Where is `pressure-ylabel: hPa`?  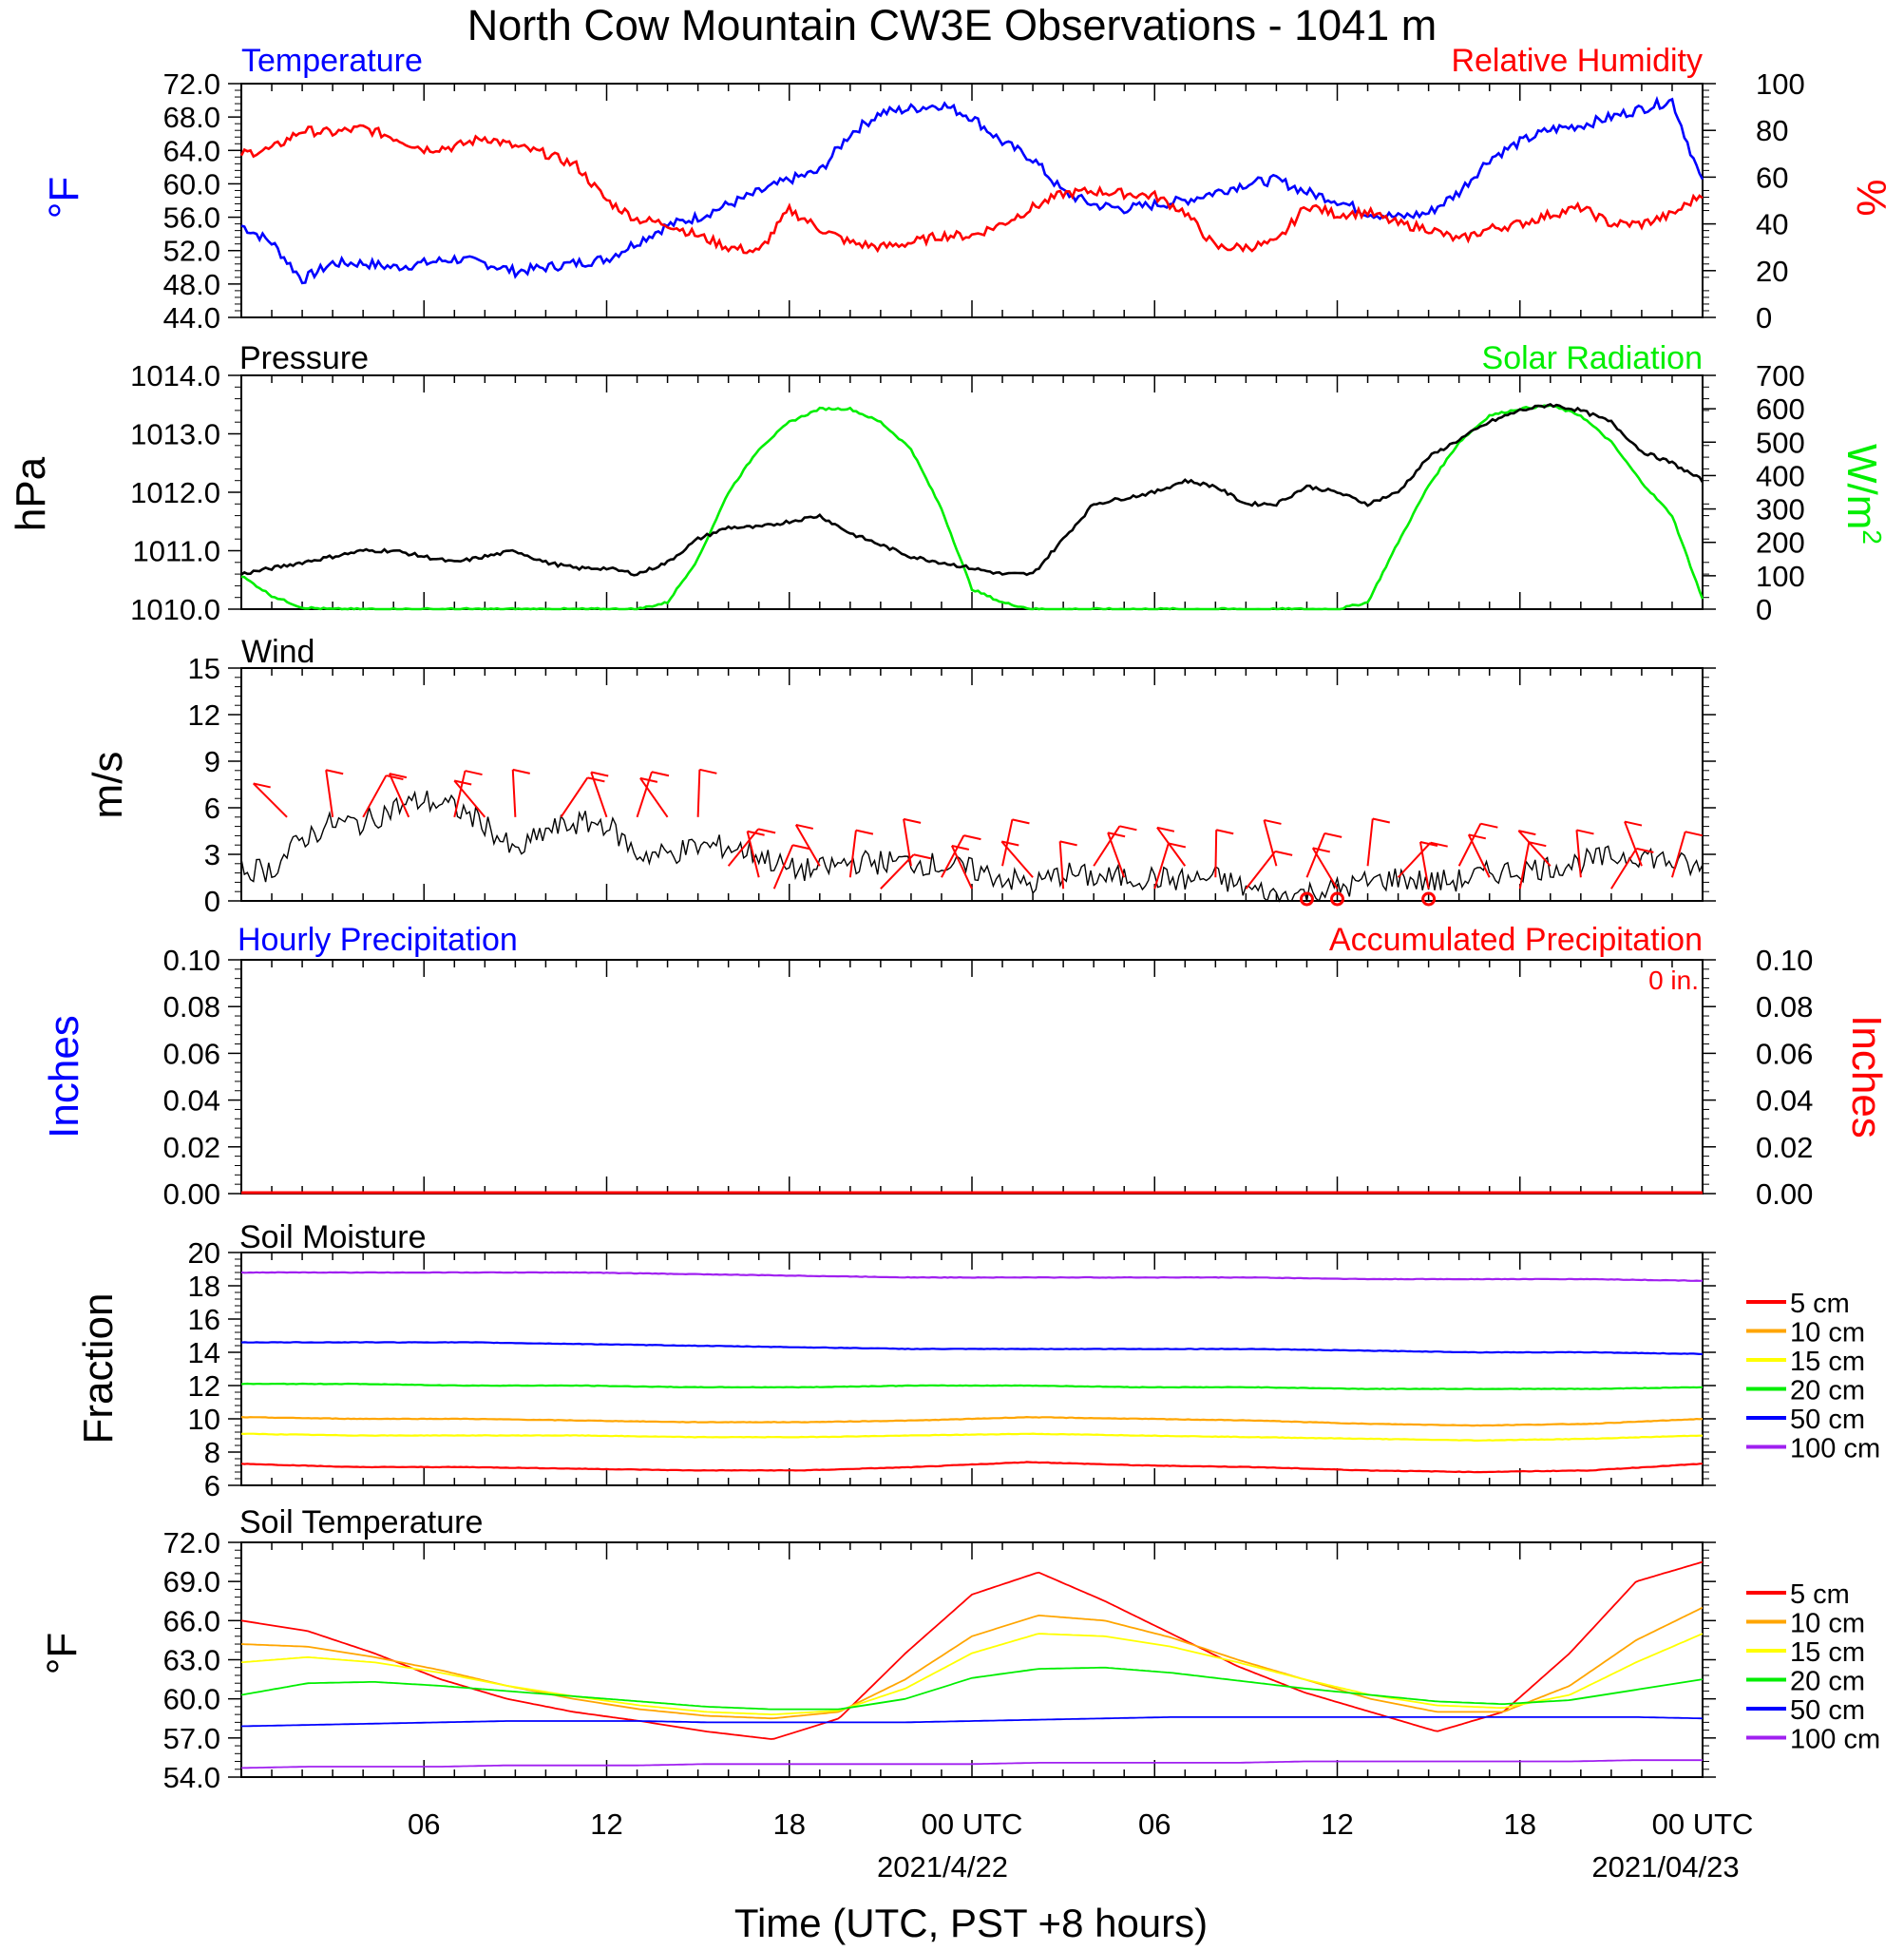
pressure-ylabel: hPa is located at coordinates (31, 494).